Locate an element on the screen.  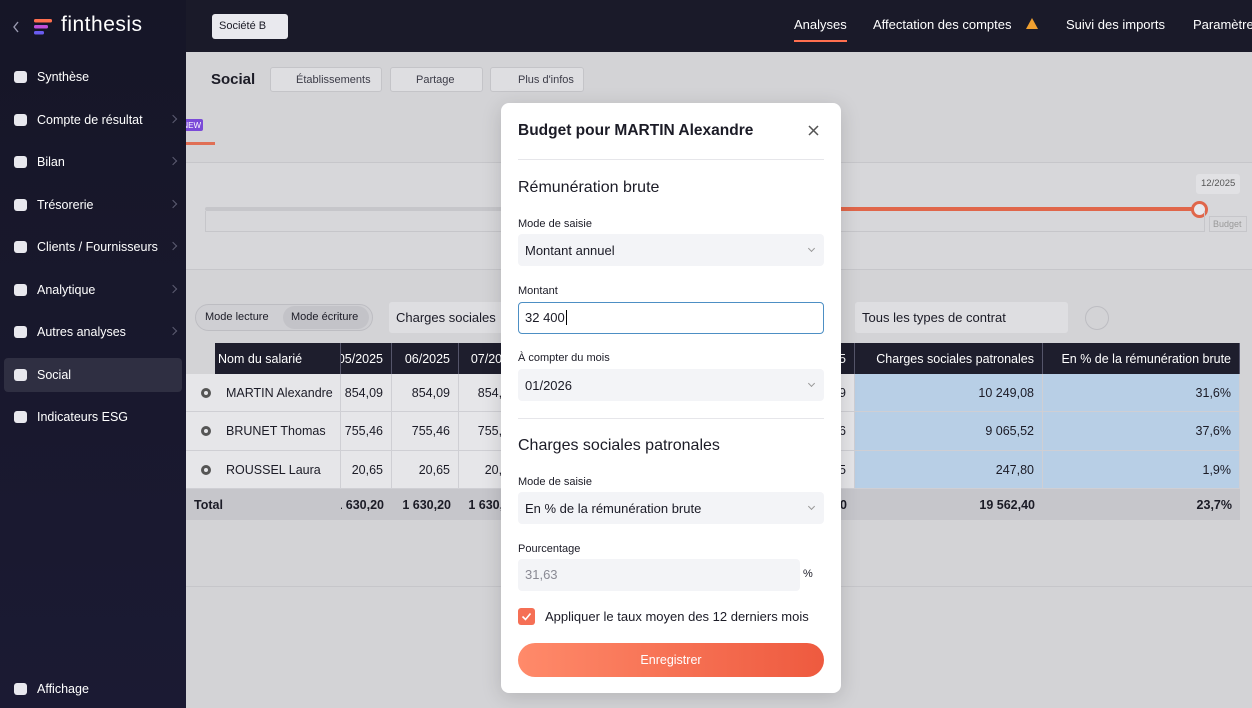
field-label: À compter du mois is located at coordinates (564, 358).